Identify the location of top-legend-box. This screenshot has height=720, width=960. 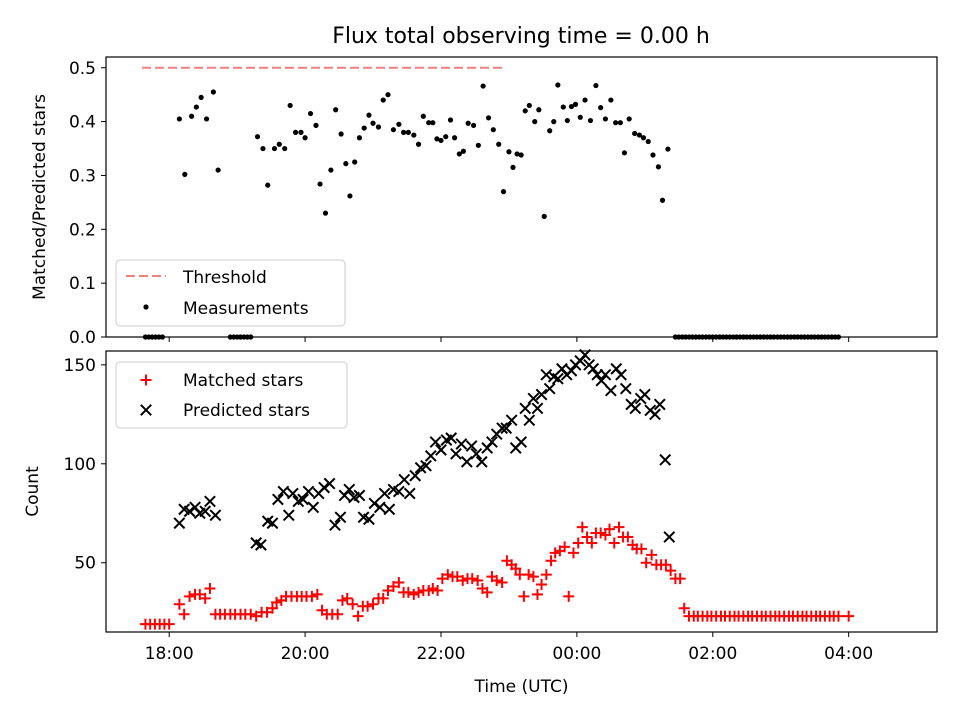
(230, 293).